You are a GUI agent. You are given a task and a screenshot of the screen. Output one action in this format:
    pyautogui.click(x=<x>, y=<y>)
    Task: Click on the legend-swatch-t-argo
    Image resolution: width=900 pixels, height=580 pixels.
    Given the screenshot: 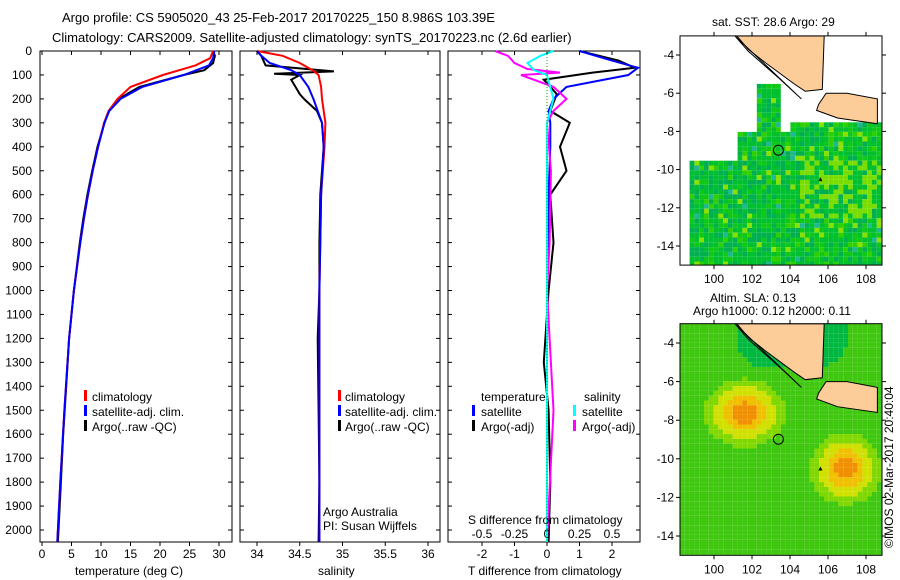 What is the action you would take?
    pyautogui.click(x=473, y=425)
    